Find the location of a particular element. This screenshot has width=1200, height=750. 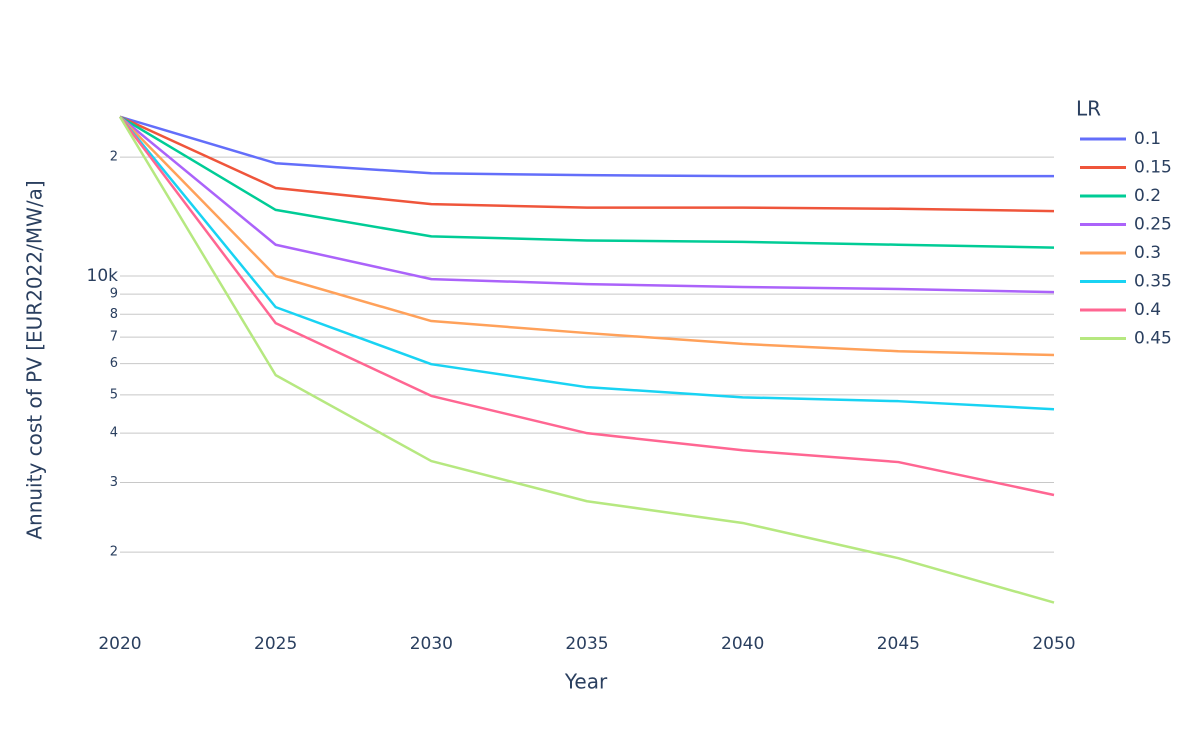

legend-label: 0.1 is located at coordinates (1147, 139).